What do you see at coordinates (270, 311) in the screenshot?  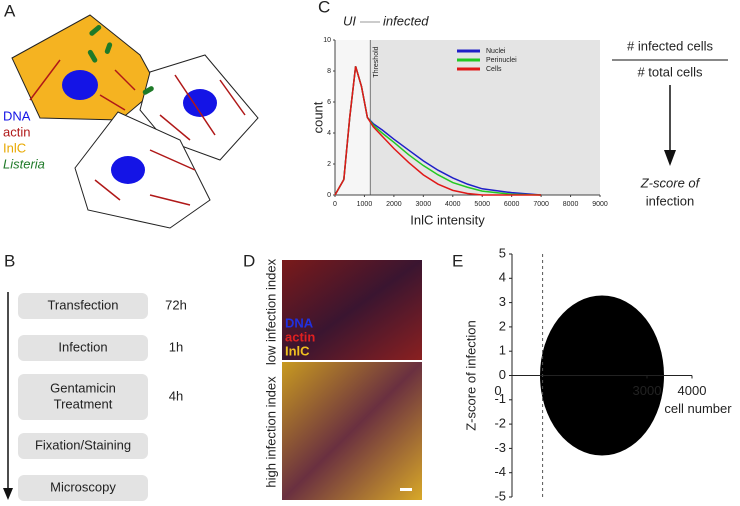 I see `low-label: low infection index` at bounding box center [270, 311].